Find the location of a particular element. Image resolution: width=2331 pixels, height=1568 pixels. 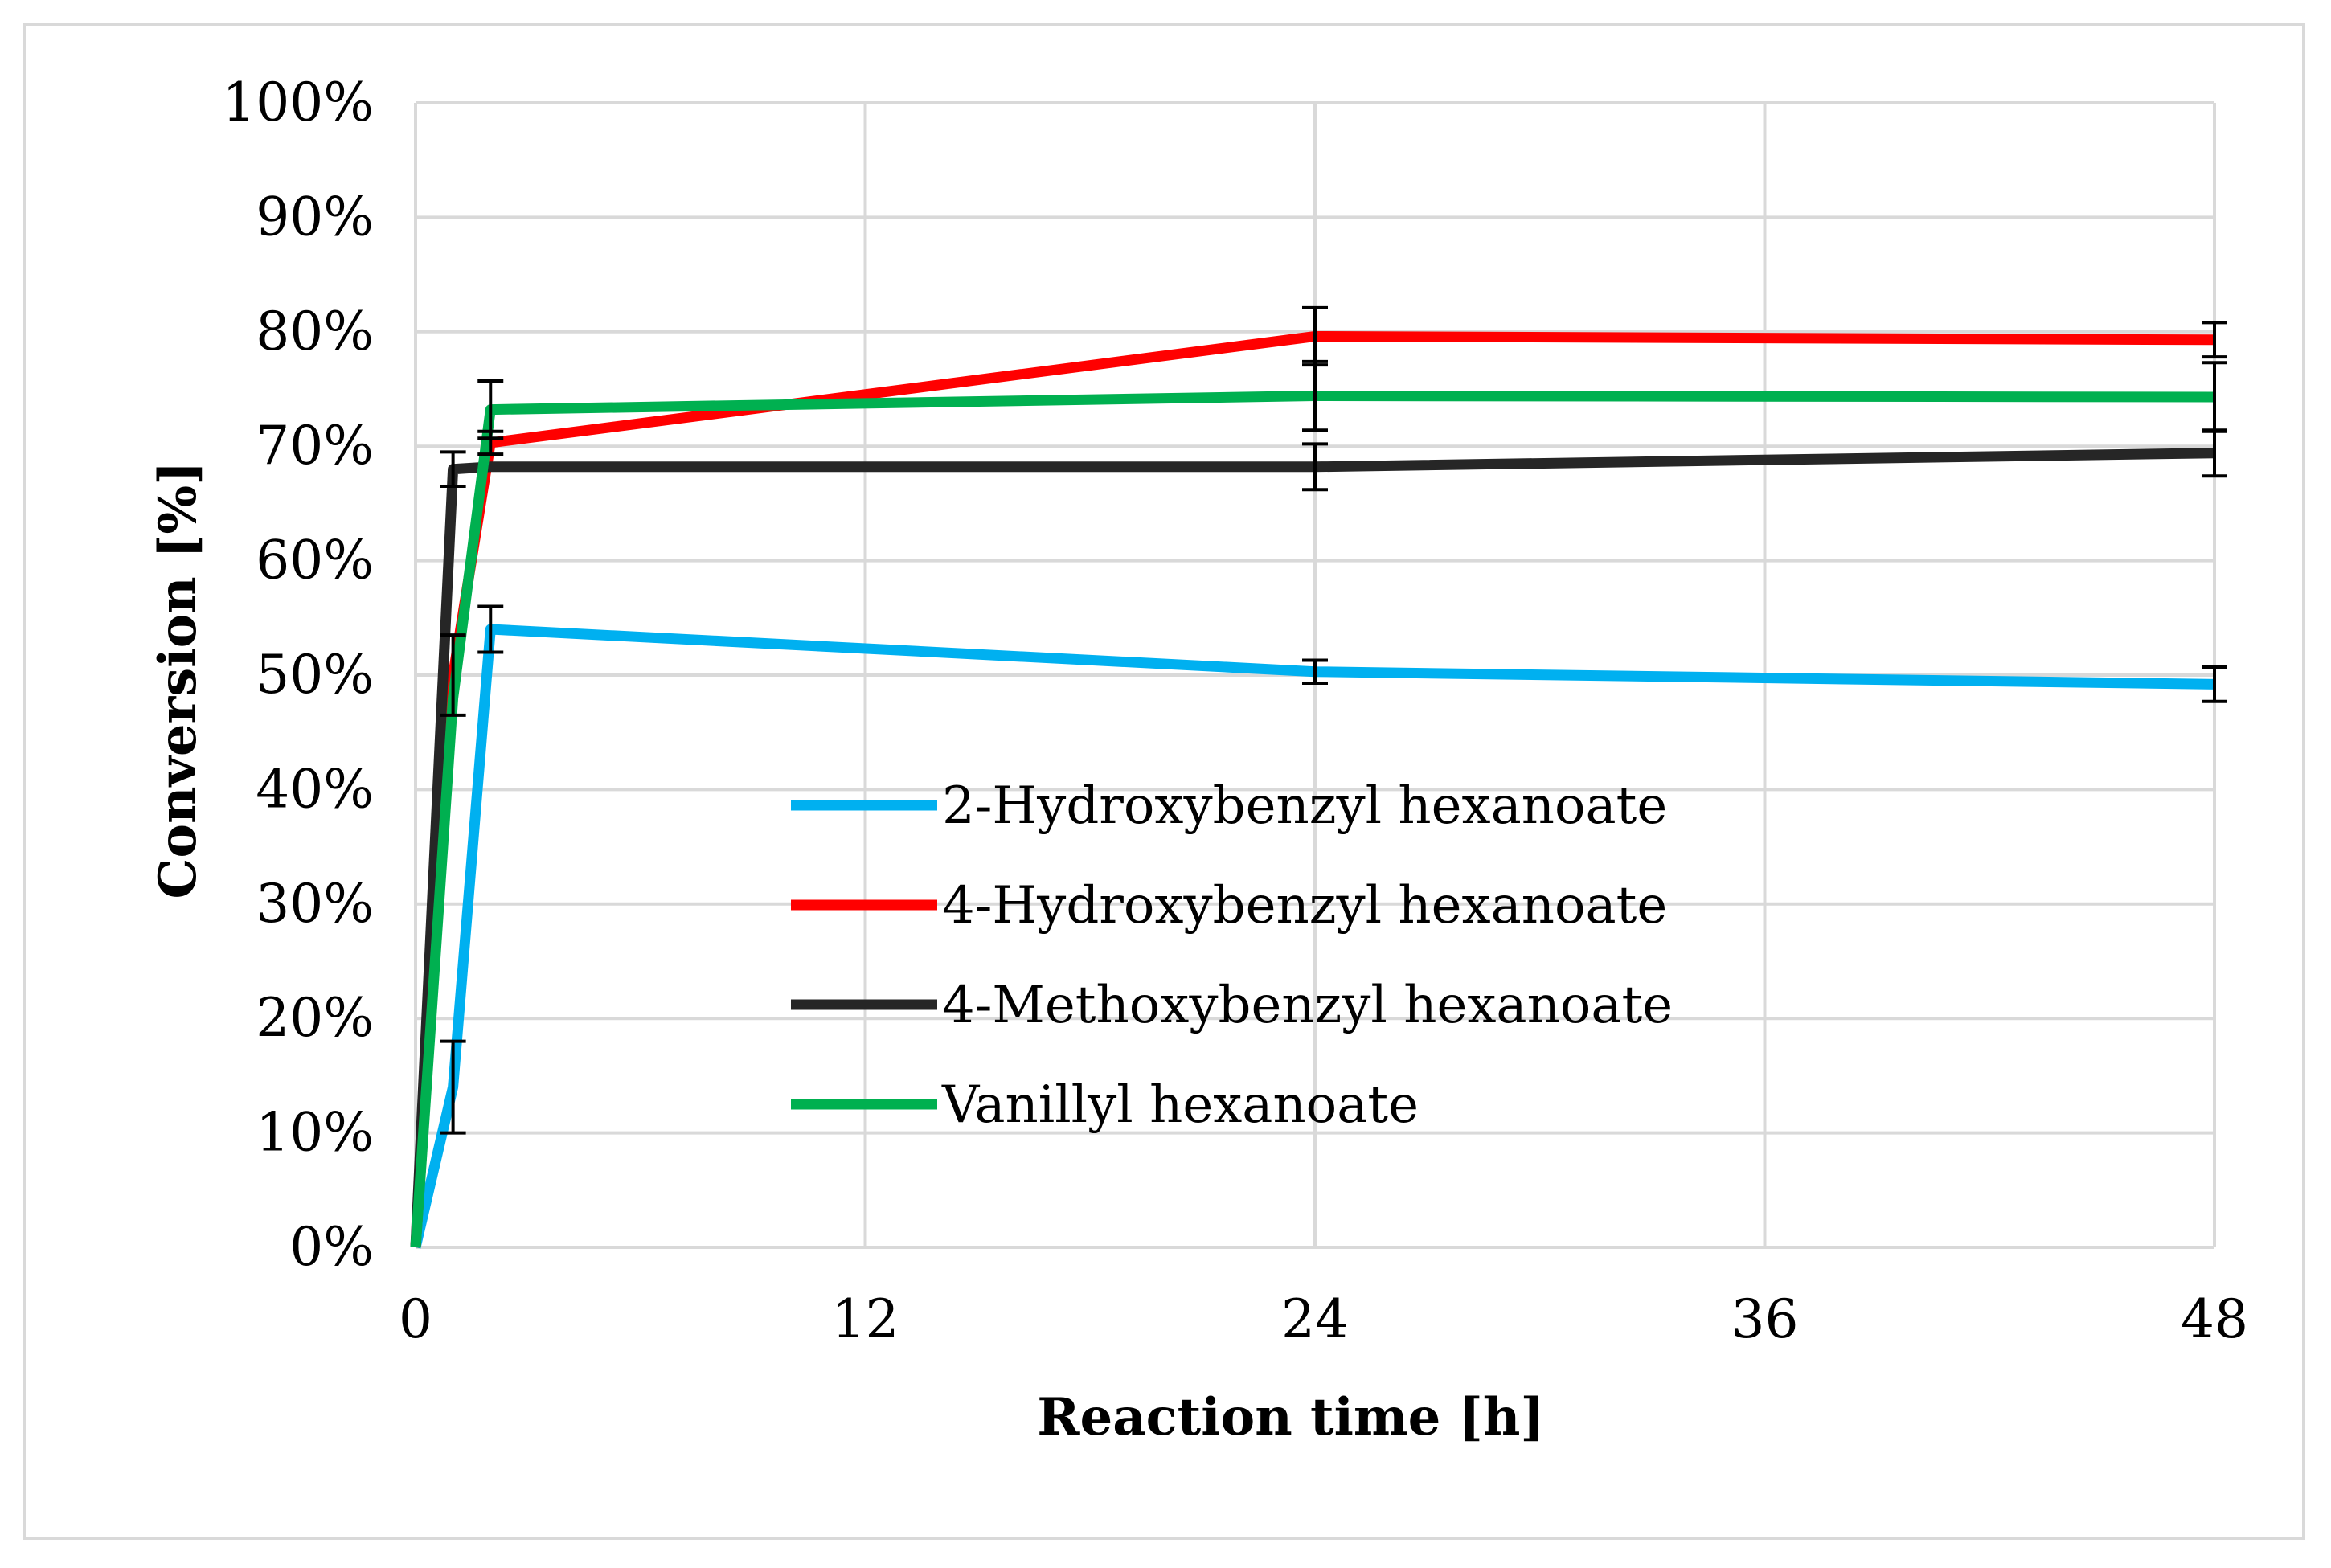

y-tick-label: 0% is located at coordinates (331, 1247).